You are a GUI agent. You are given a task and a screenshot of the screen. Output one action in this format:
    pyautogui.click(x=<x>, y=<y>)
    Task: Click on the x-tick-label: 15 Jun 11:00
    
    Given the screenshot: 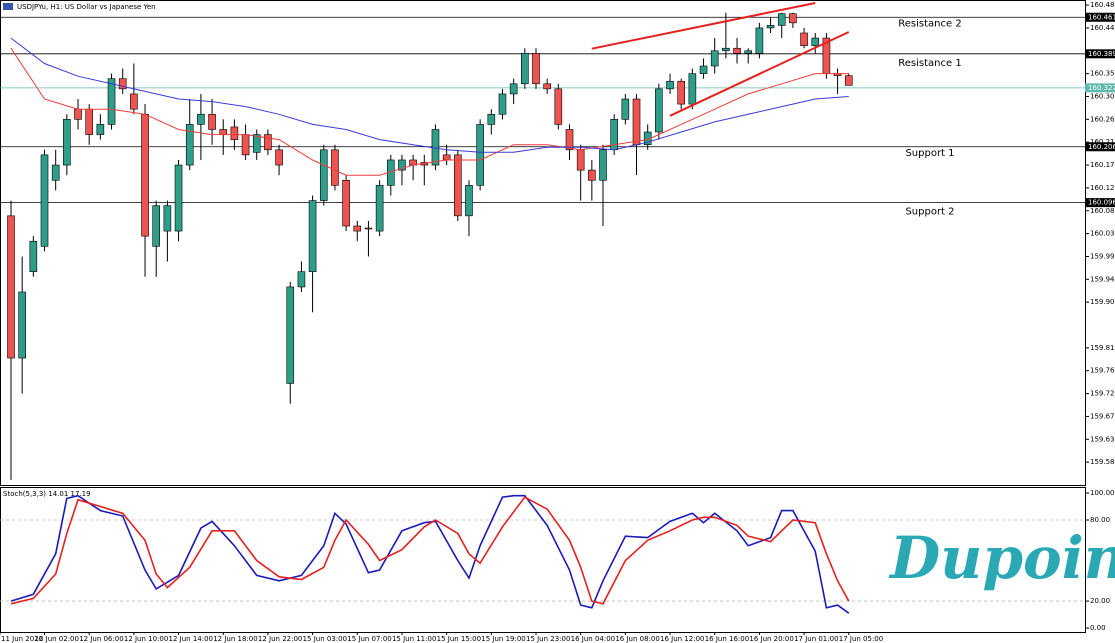 What is the action you would take?
    pyautogui.click(x=414, y=639)
    